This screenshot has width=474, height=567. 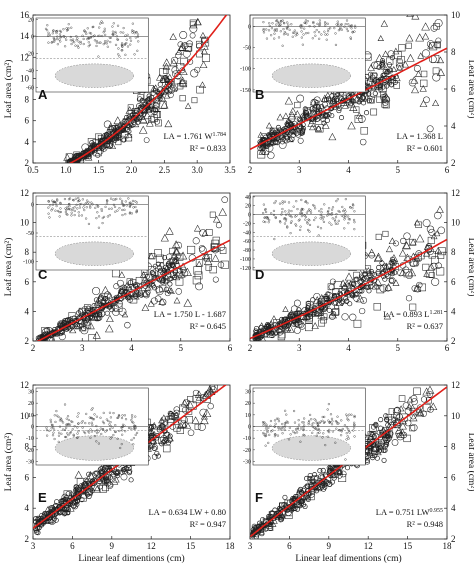 What do you see at coordinates (425, 326) in the screenshot?
I see `r-squared: R² = 0.637` at bounding box center [425, 326].